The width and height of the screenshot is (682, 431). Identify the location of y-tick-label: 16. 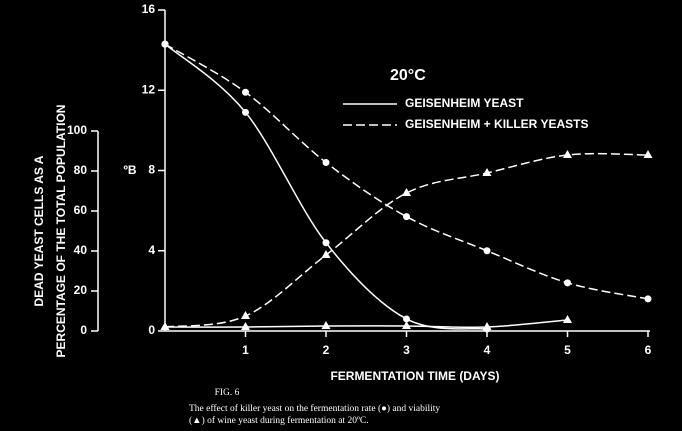
(149, 9).